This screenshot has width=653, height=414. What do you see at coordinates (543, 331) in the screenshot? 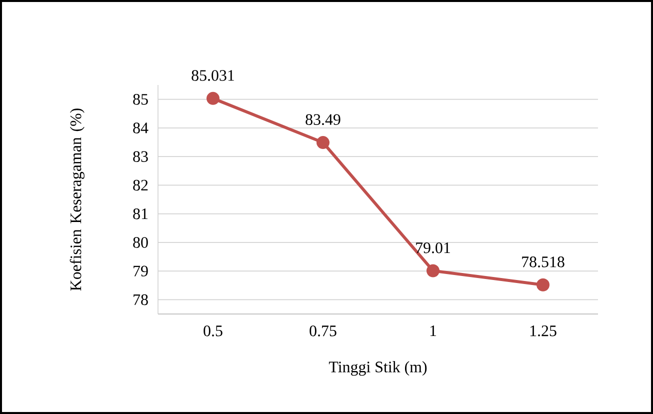
I see `x-tick-label: 1.25` at bounding box center [543, 331].